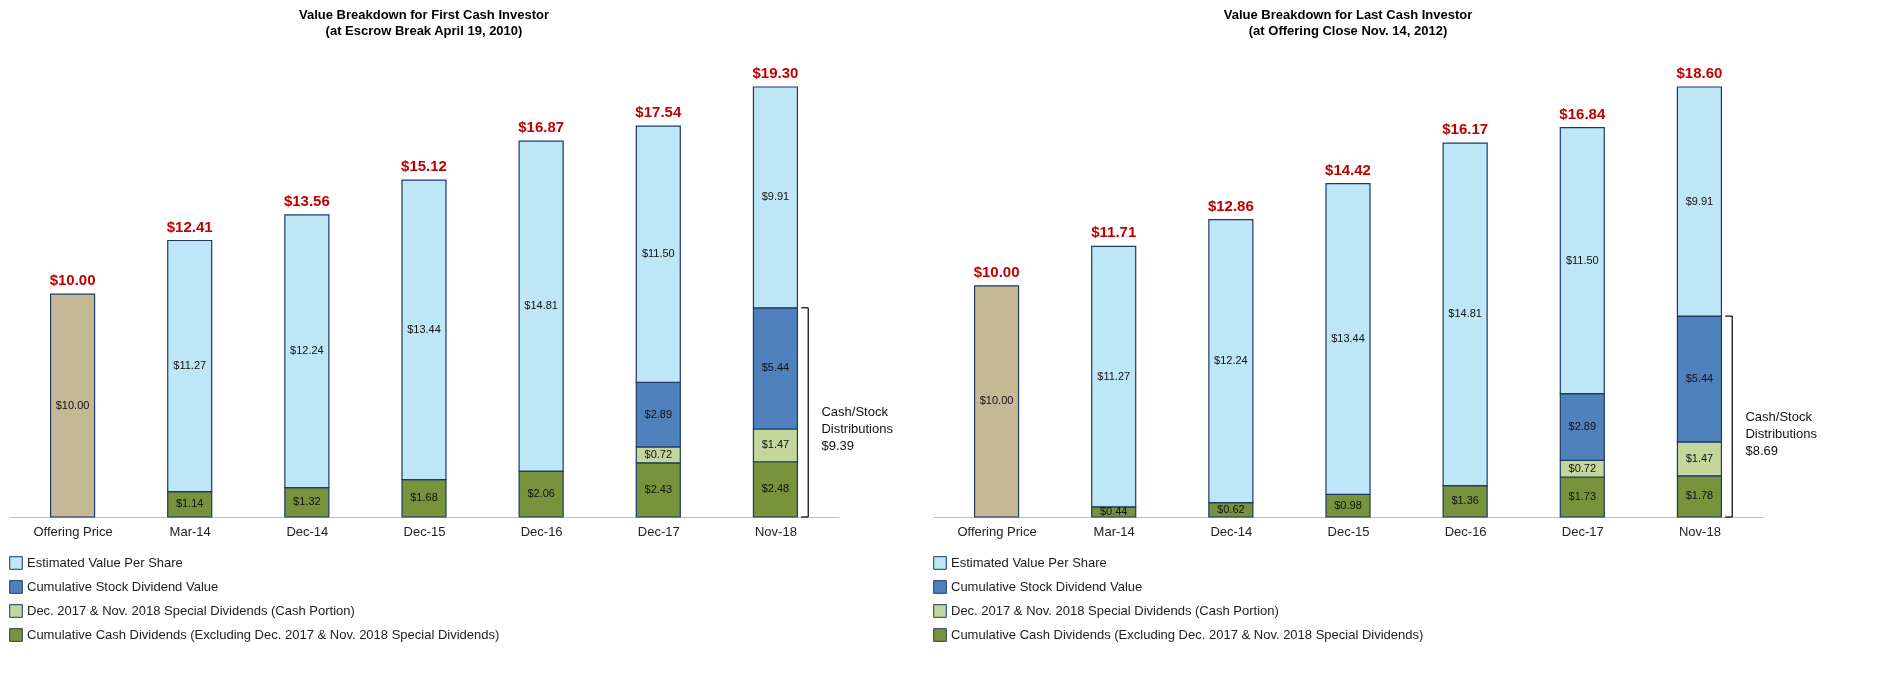  I want to click on total-label: $16.84, so click(1582, 113).